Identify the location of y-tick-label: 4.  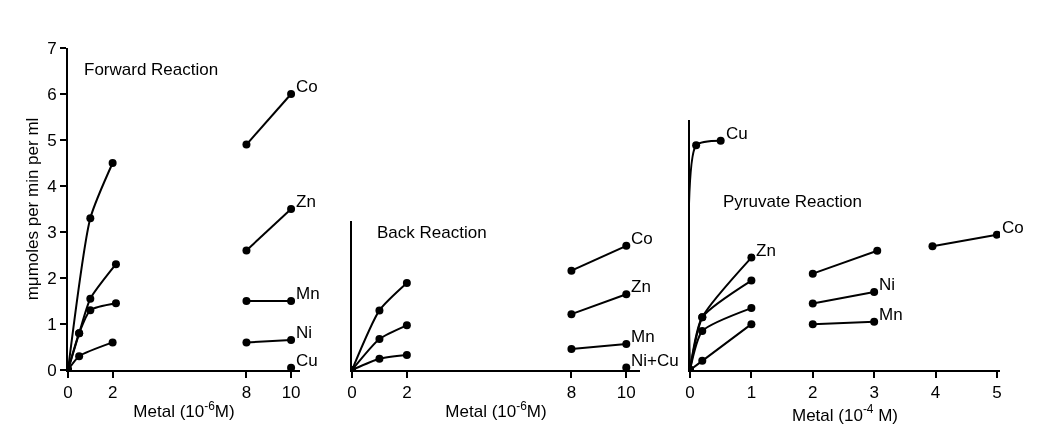
(52, 186).